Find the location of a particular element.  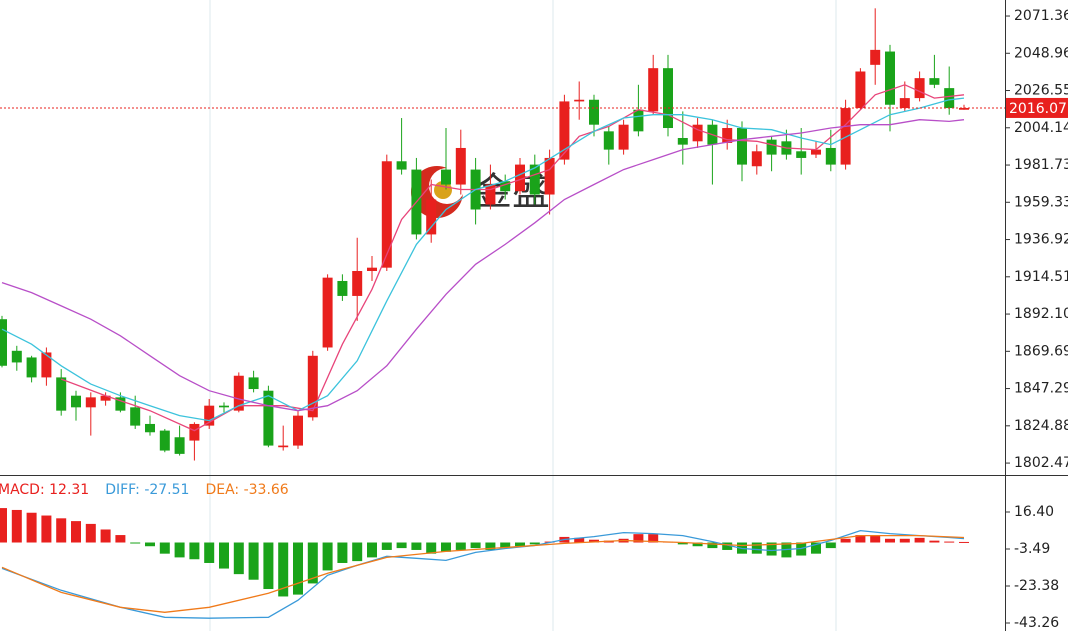

y-tick-label: 1869.69 is located at coordinates (1041, 351).